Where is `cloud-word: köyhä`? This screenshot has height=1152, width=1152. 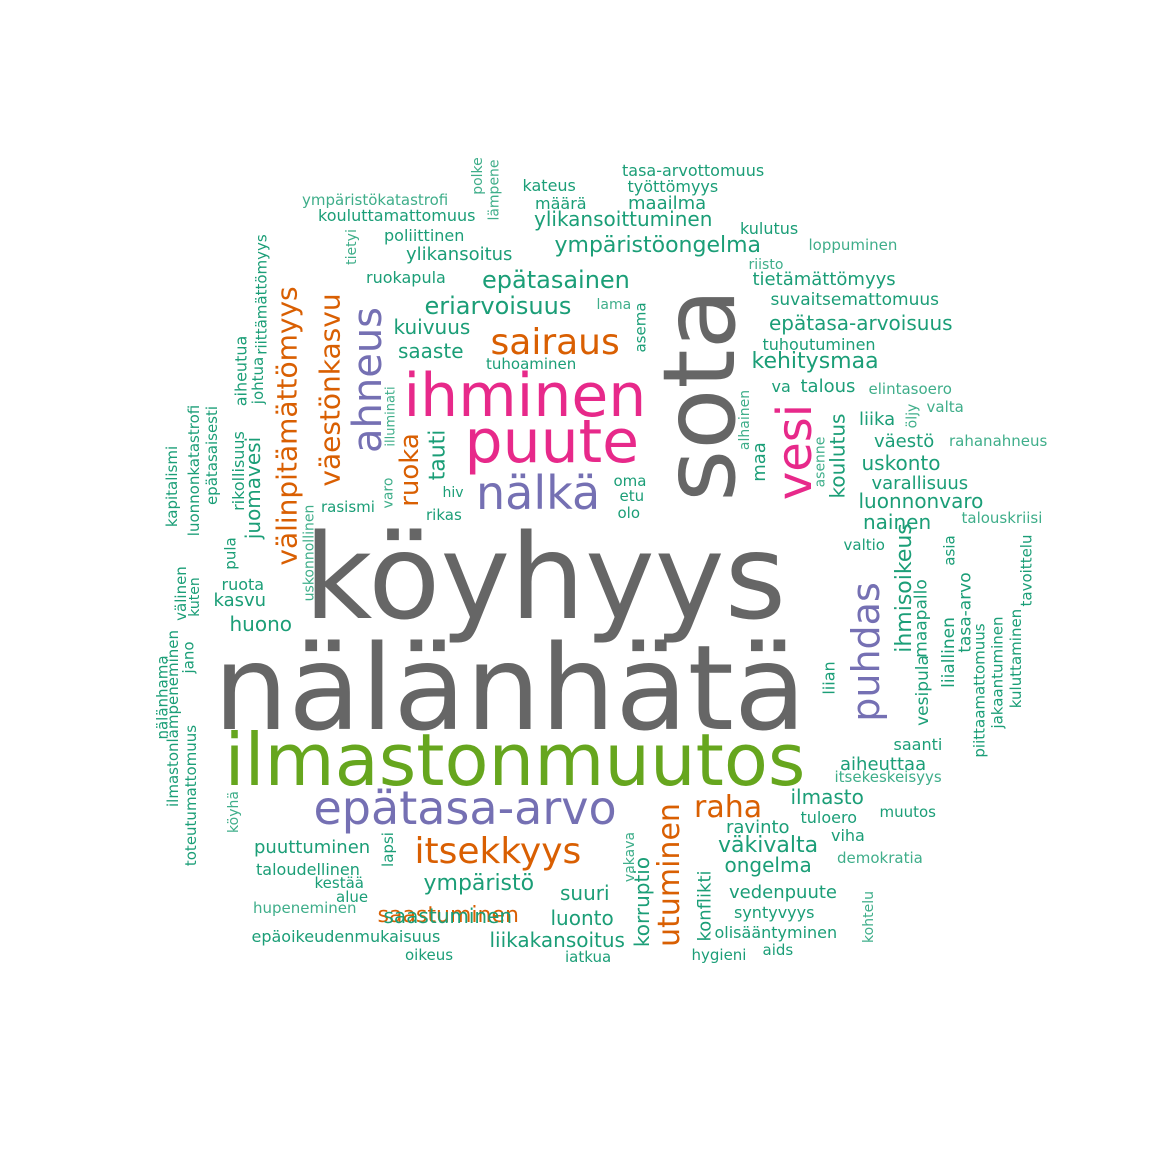 cloud-word: köyhä is located at coordinates (233, 812).